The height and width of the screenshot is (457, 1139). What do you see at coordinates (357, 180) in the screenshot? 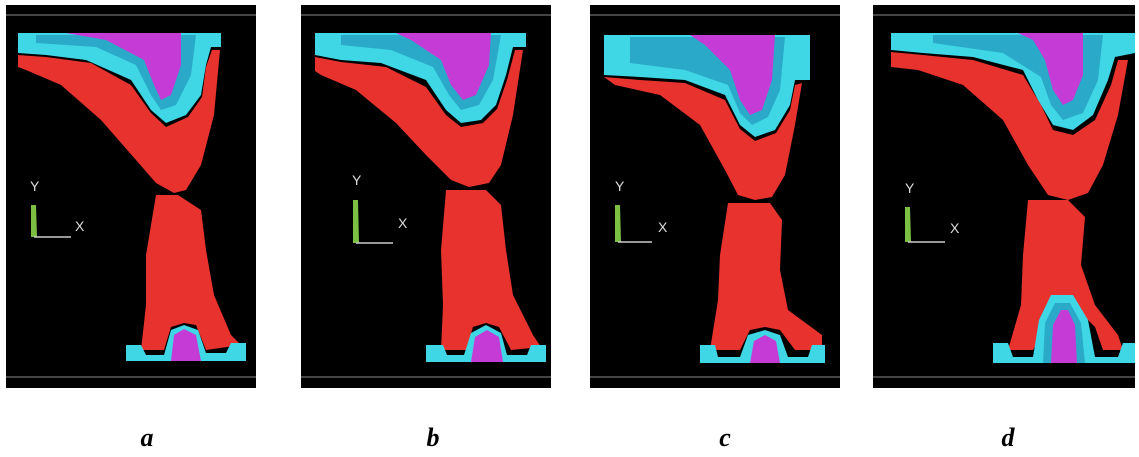
I see `axis-y-label-b: Y` at bounding box center [357, 180].